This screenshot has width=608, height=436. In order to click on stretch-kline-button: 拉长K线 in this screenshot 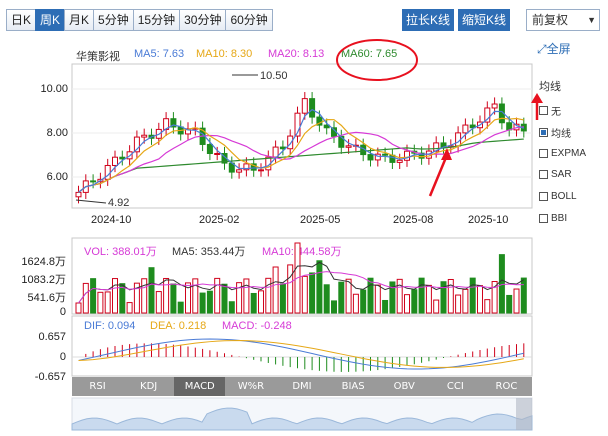, I will do `click(428, 20)`.